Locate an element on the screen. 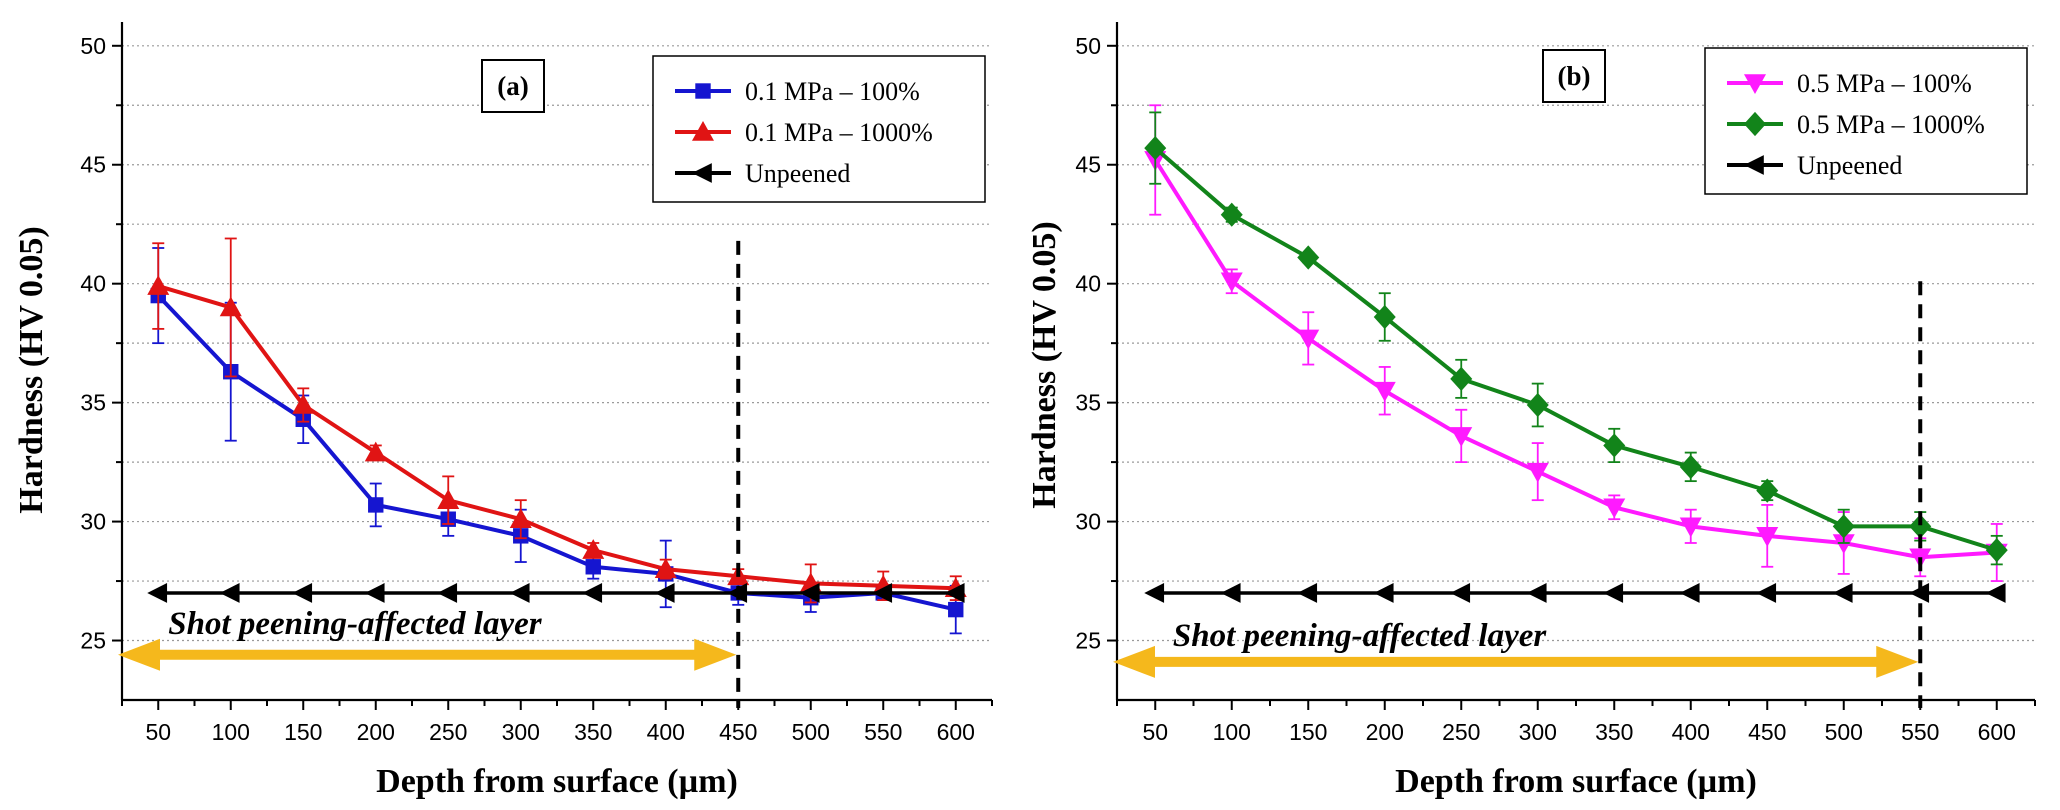 The height and width of the screenshot is (810, 2060). panel-label: (a) is located at coordinates (512, 86).